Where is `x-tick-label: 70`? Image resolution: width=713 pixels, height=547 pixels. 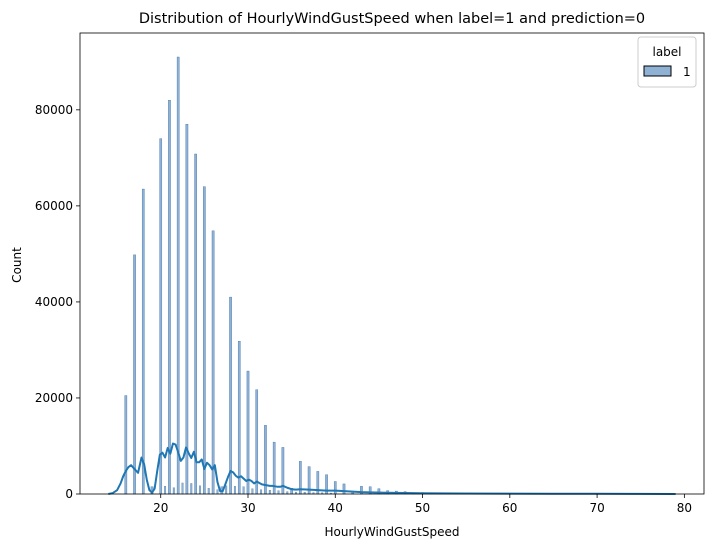 x-tick-label: 70 is located at coordinates (596, 508).